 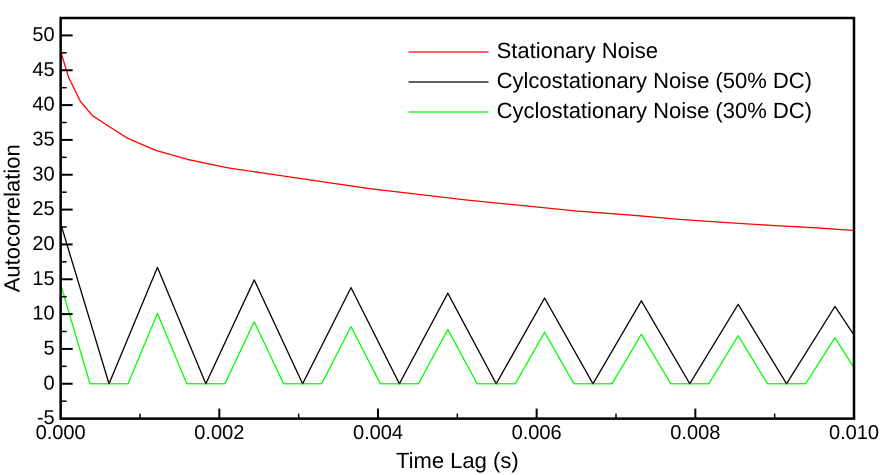 What do you see at coordinates (43, 279) in the screenshot?
I see `y-tick-label: 15` at bounding box center [43, 279].